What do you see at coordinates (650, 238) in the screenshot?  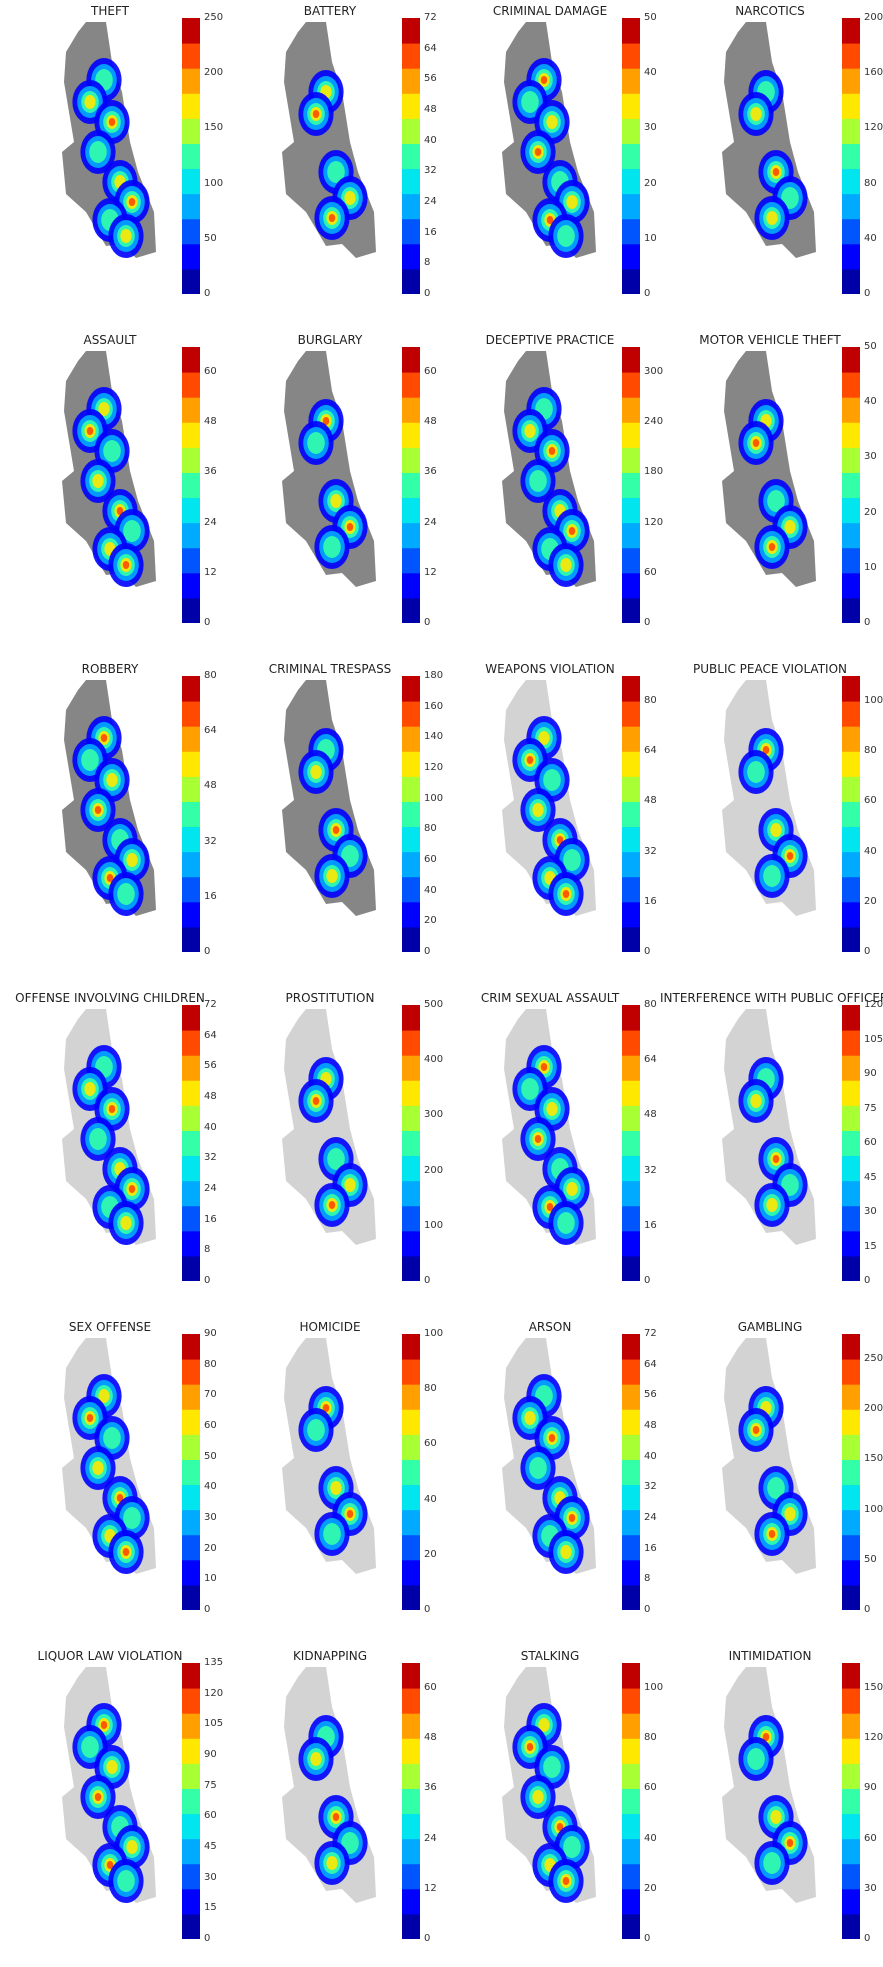 I see `colorbar-tick-label: 10` at bounding box center [650, 238].